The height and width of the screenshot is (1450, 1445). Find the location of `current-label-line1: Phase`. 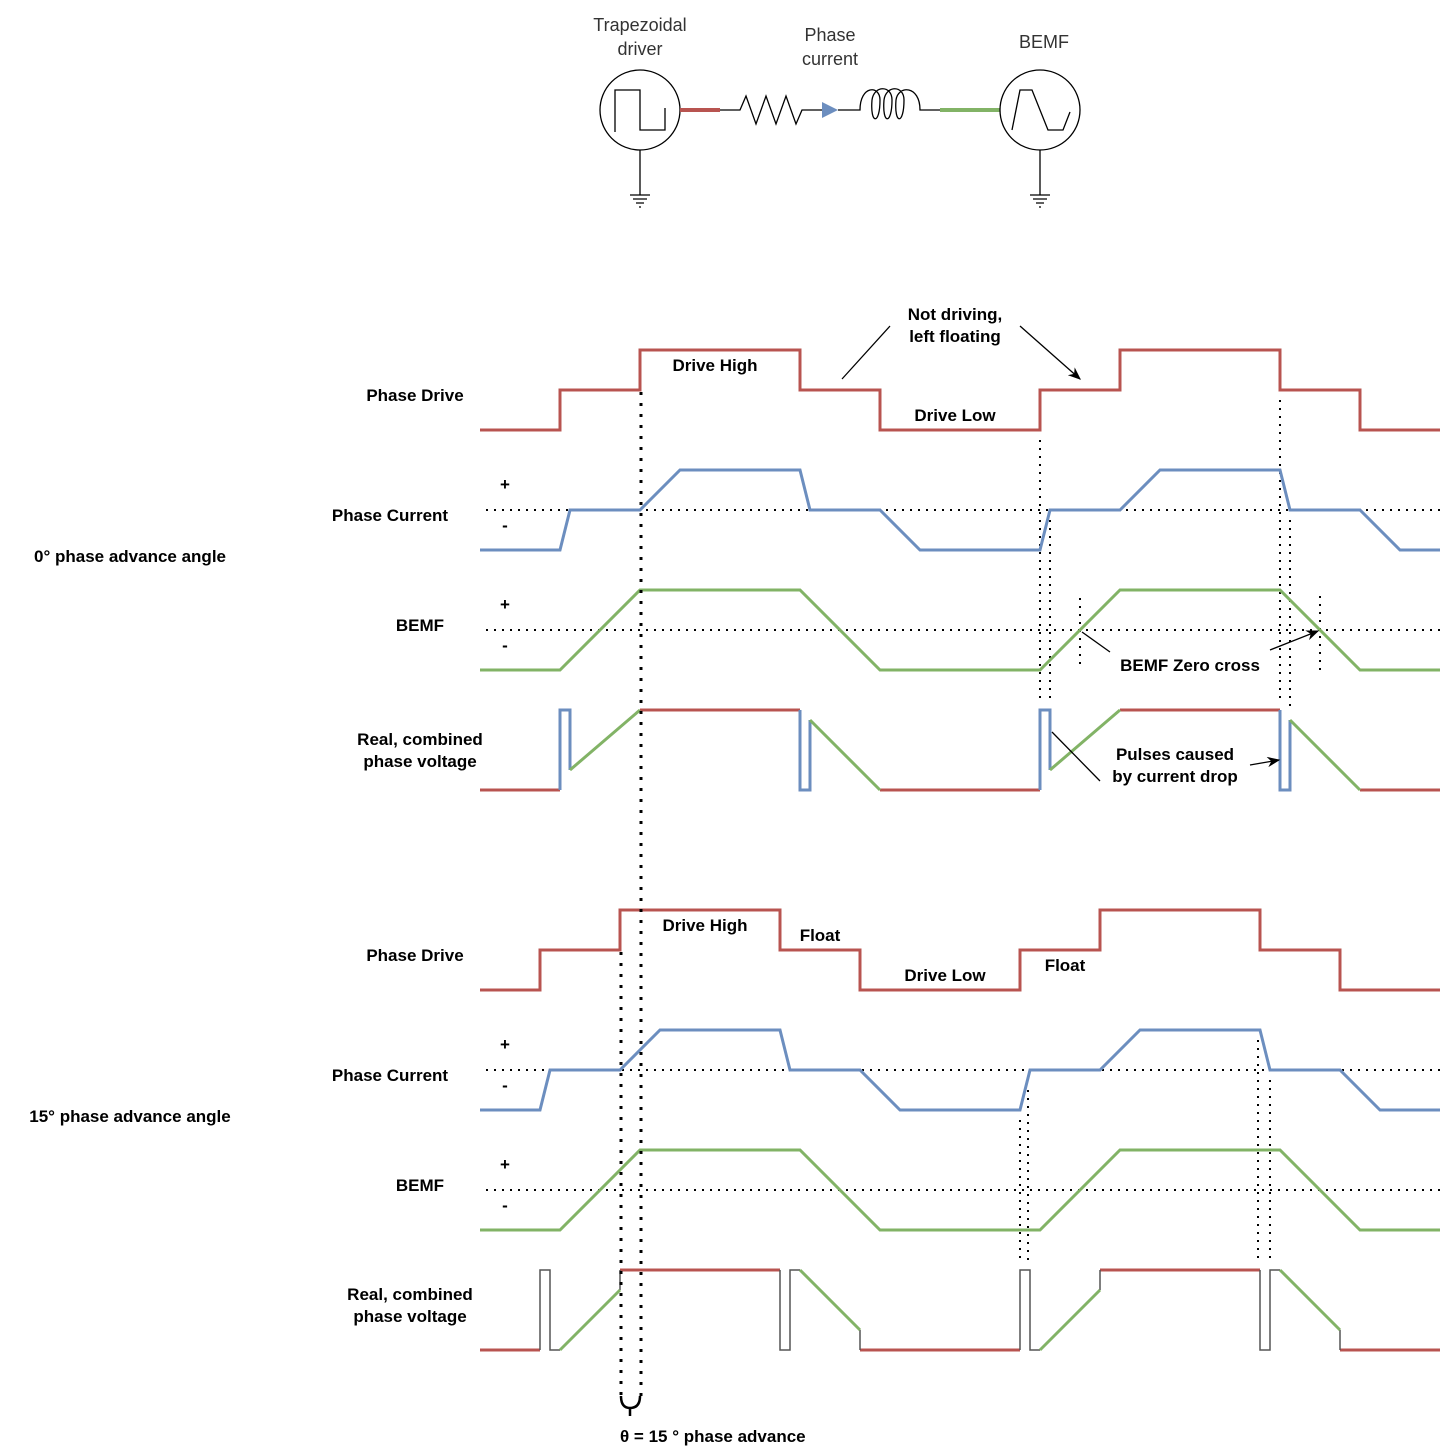

current-label-line1: Phase is located at coordinates (829, 35).